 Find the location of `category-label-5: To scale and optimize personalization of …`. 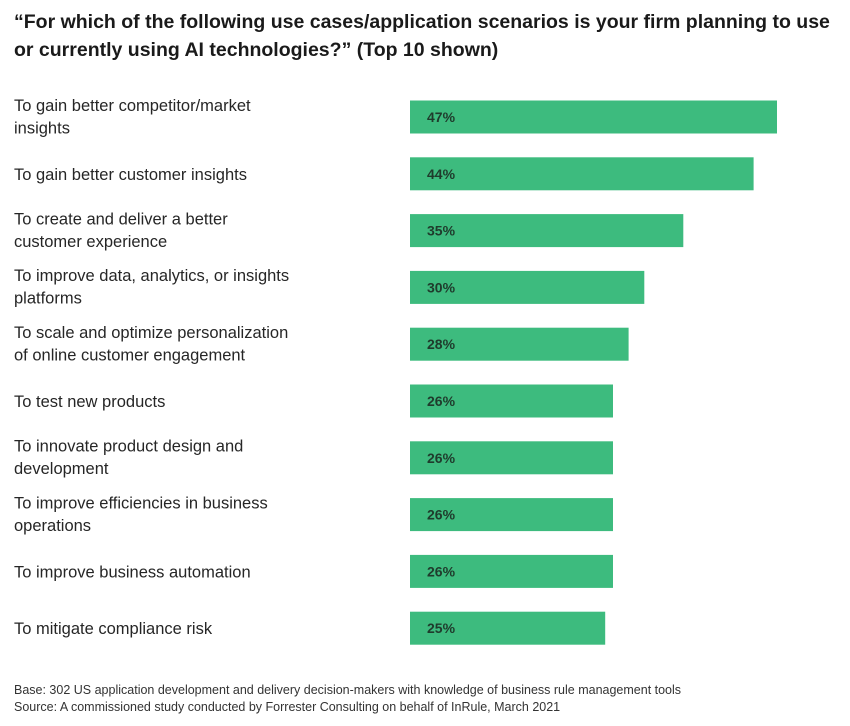

category-label-5: To scale and optimize personalization of … is located at coordinates (151, 344).